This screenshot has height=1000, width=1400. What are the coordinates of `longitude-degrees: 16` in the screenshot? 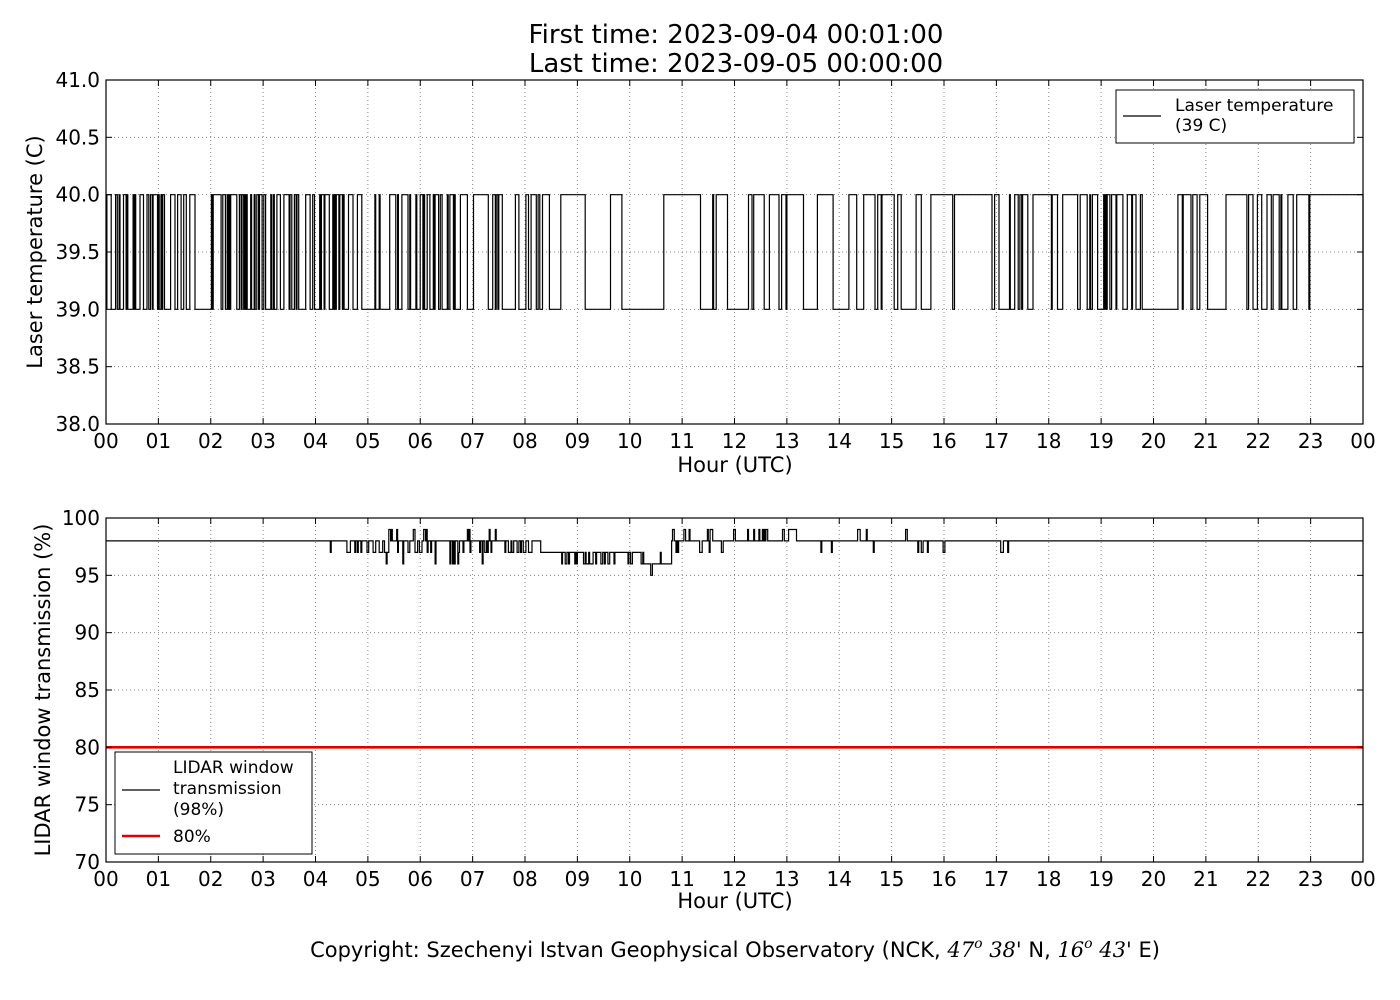 It's located at (1070, 950).